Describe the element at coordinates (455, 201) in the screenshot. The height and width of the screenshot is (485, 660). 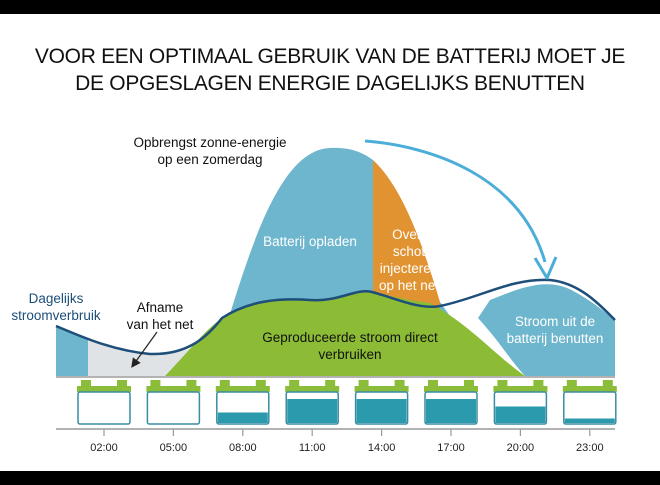
I see `curved-arrow` at that location.